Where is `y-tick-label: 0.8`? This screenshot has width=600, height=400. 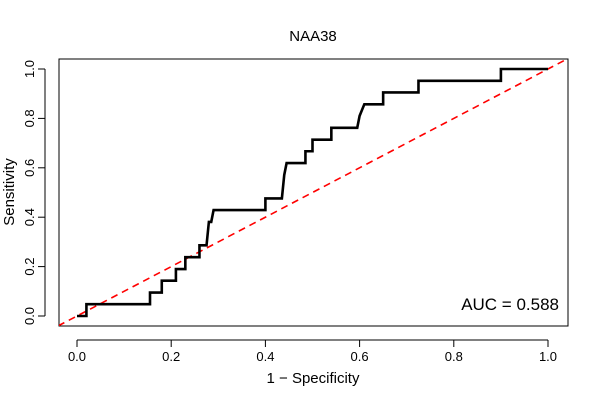
y-tick-label: 0.8 is located at coordinates (29, 118).